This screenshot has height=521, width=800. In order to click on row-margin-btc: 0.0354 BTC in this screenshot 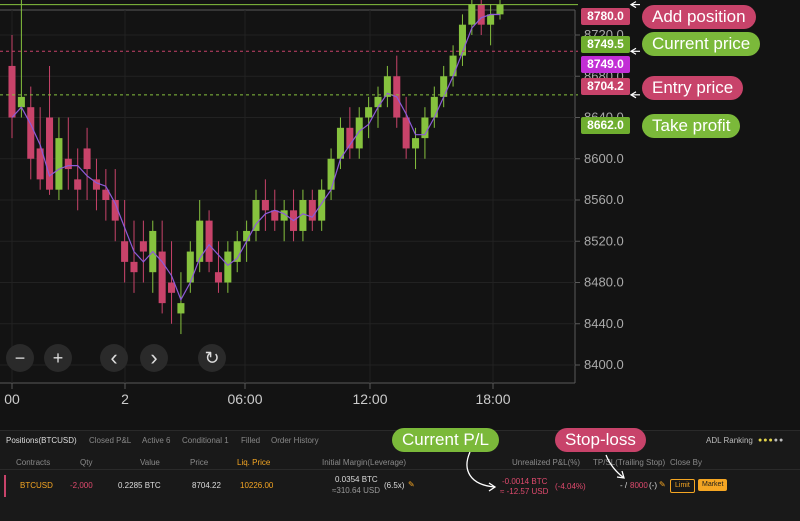, I will do `click(356, 479)`.